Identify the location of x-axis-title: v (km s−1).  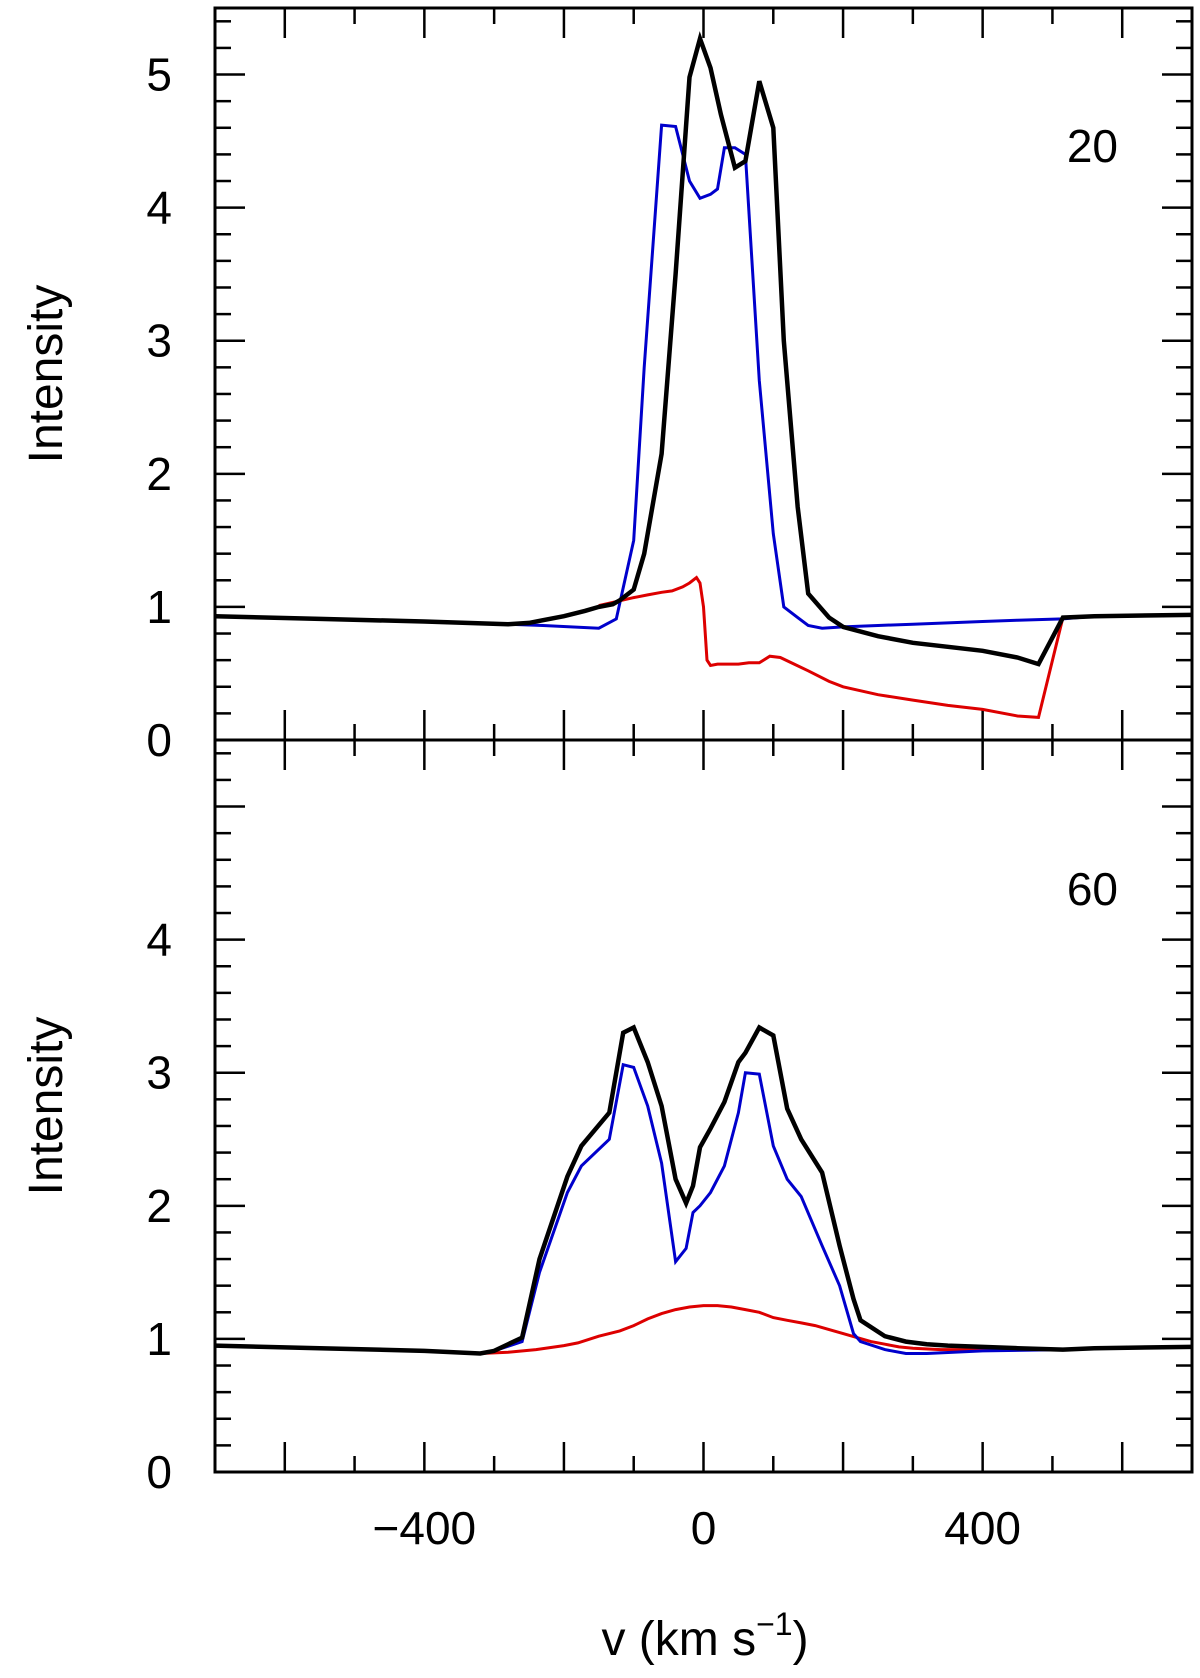
(704, 1636).